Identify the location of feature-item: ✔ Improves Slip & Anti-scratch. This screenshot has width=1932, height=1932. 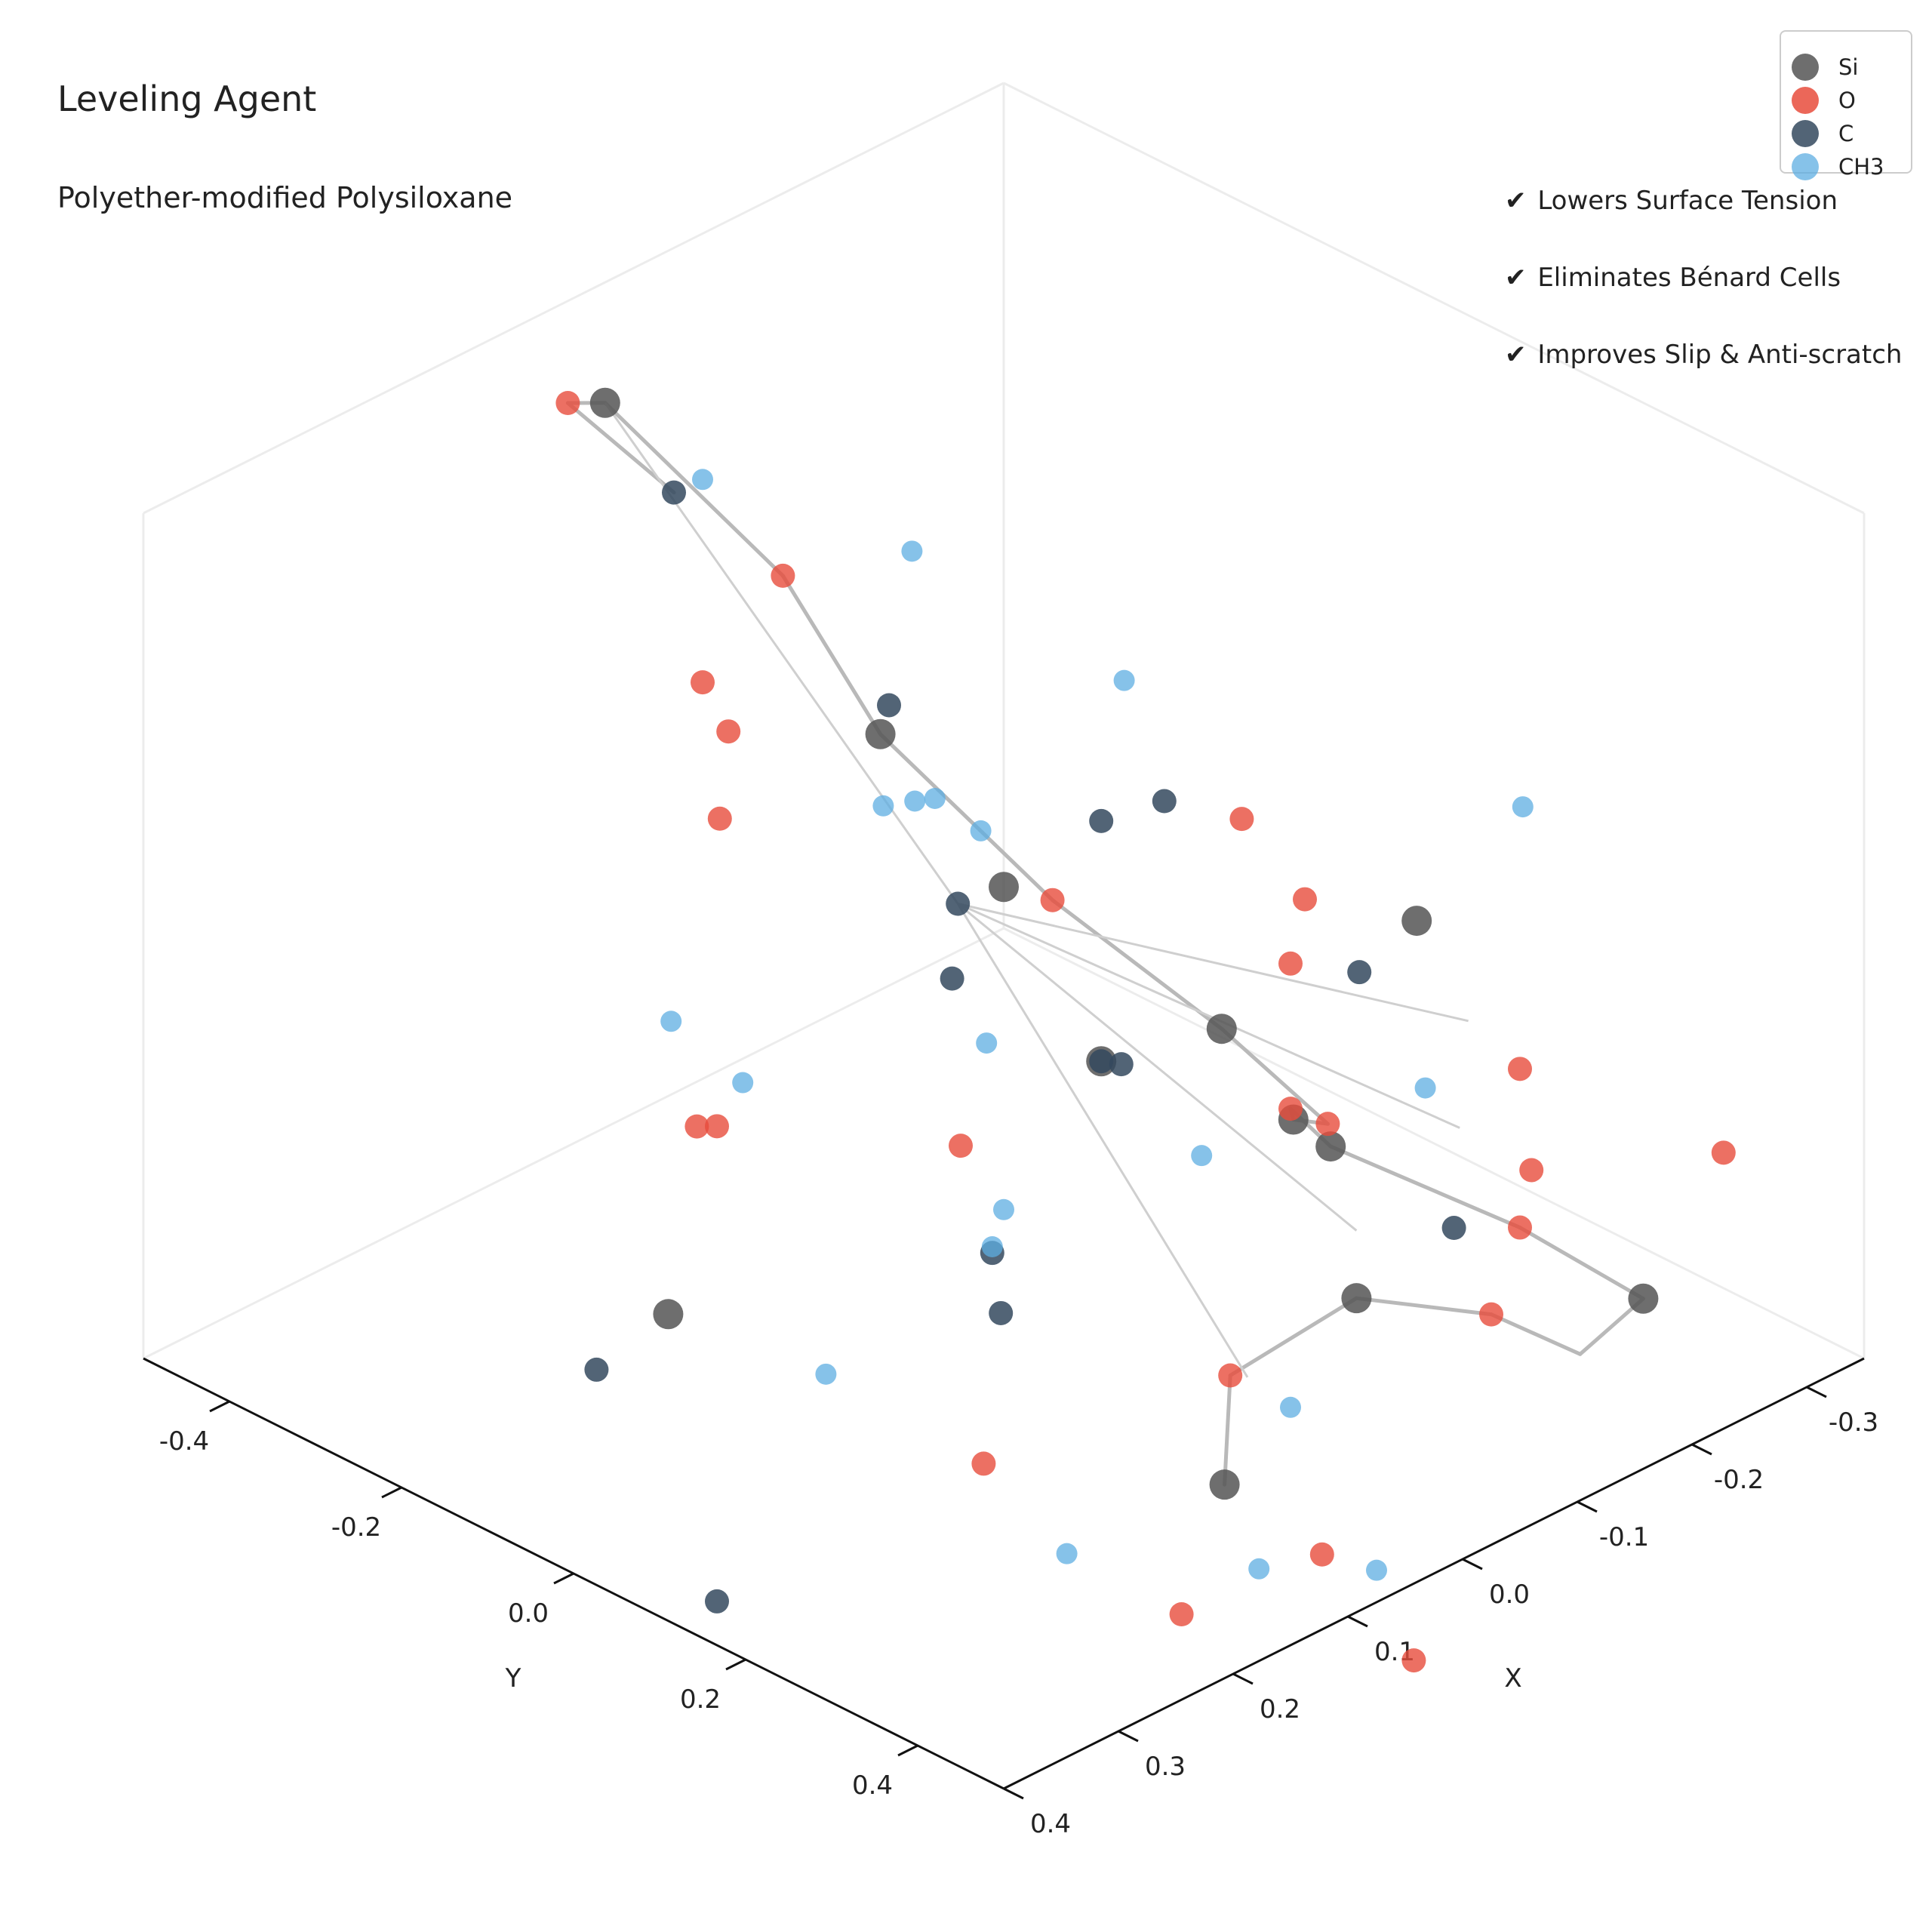
(1703, 355).